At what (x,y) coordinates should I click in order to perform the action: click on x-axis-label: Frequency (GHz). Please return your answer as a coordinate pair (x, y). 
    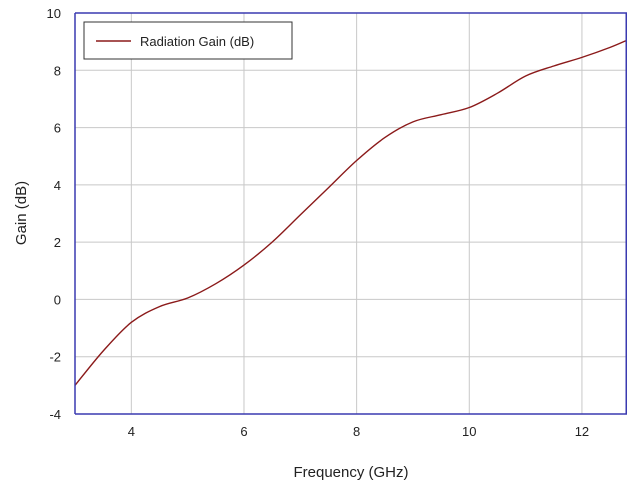
    Looking at the image, I should click on (350, 472).